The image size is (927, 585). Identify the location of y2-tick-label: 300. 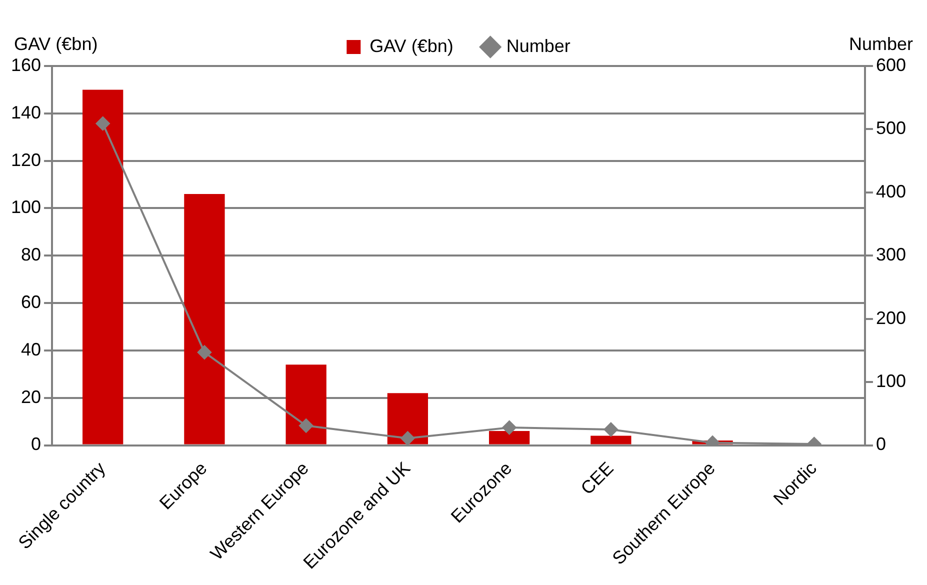
(891, 254).